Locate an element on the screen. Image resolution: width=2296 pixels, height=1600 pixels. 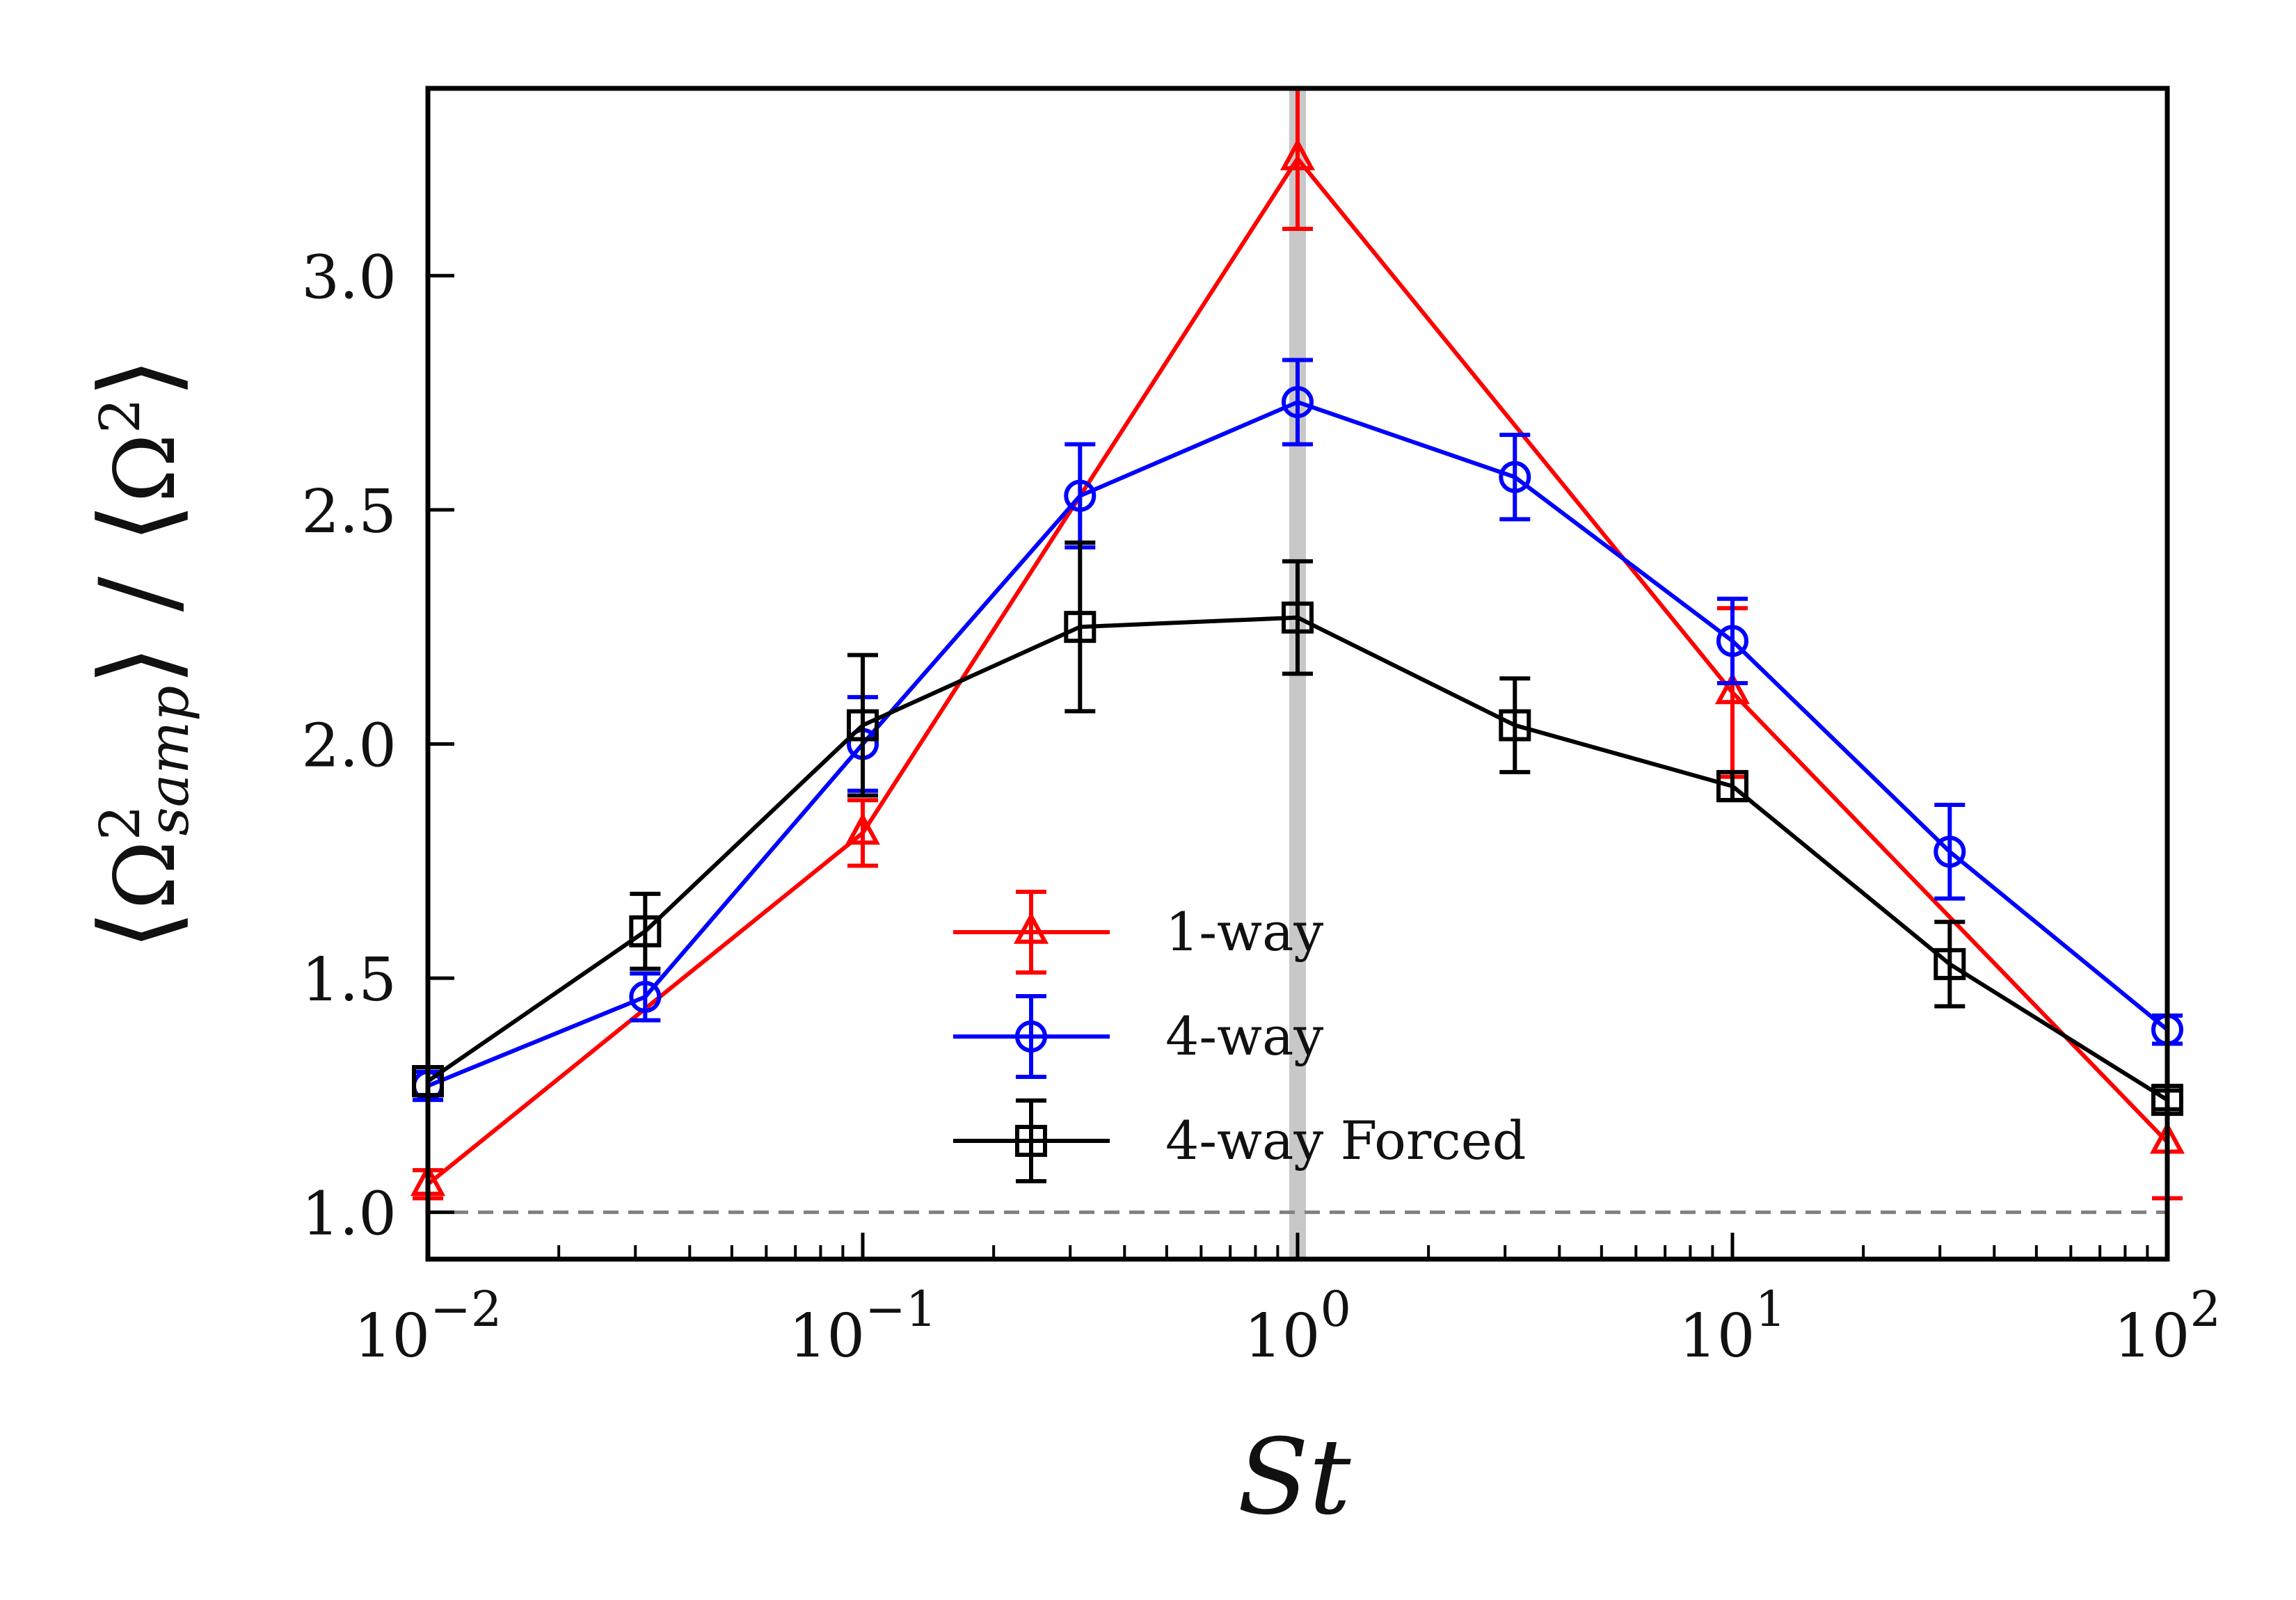
x-tick-label: 10¹ is located at coordinates (1733, 1326).